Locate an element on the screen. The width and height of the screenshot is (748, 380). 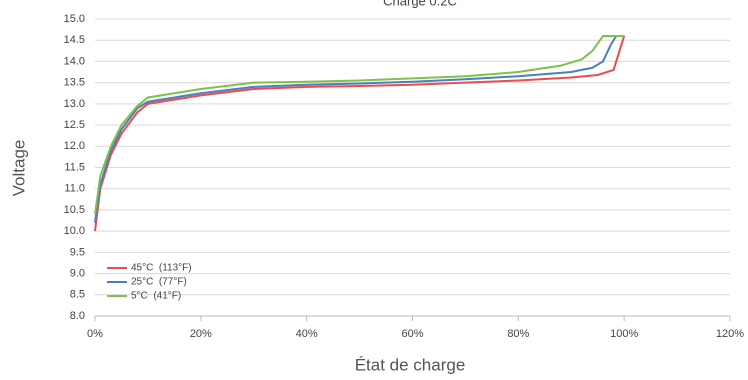
y-tick-label: 11.0 is located at coordinates (74, 189).